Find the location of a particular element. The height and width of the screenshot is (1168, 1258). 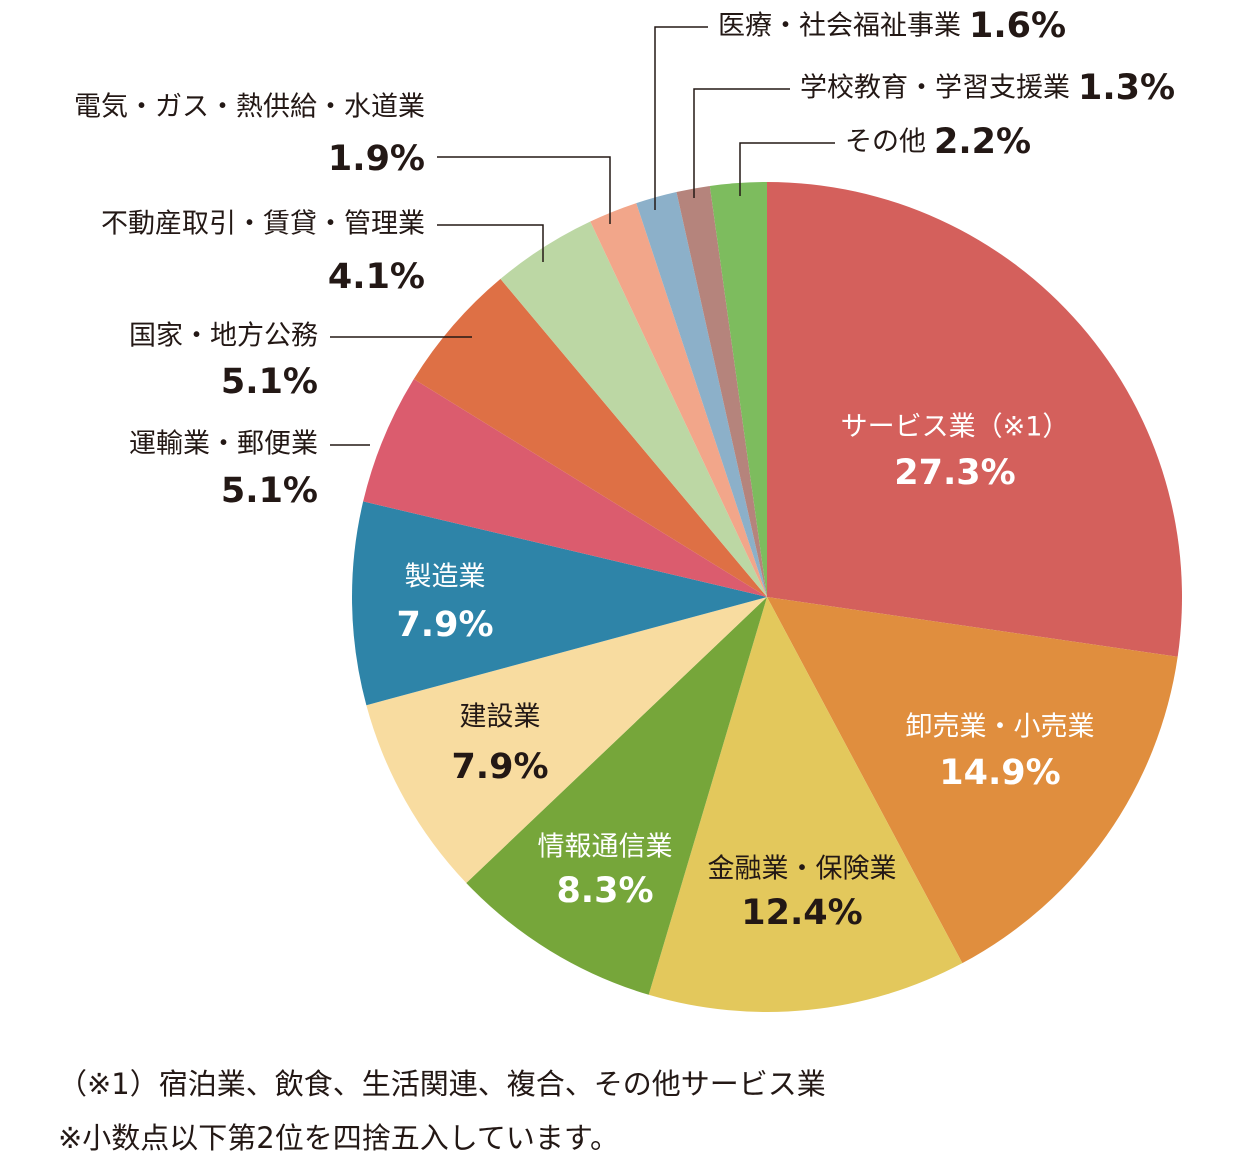

slice-label: 国家・地方公務 is located at coordinates (223, 336).